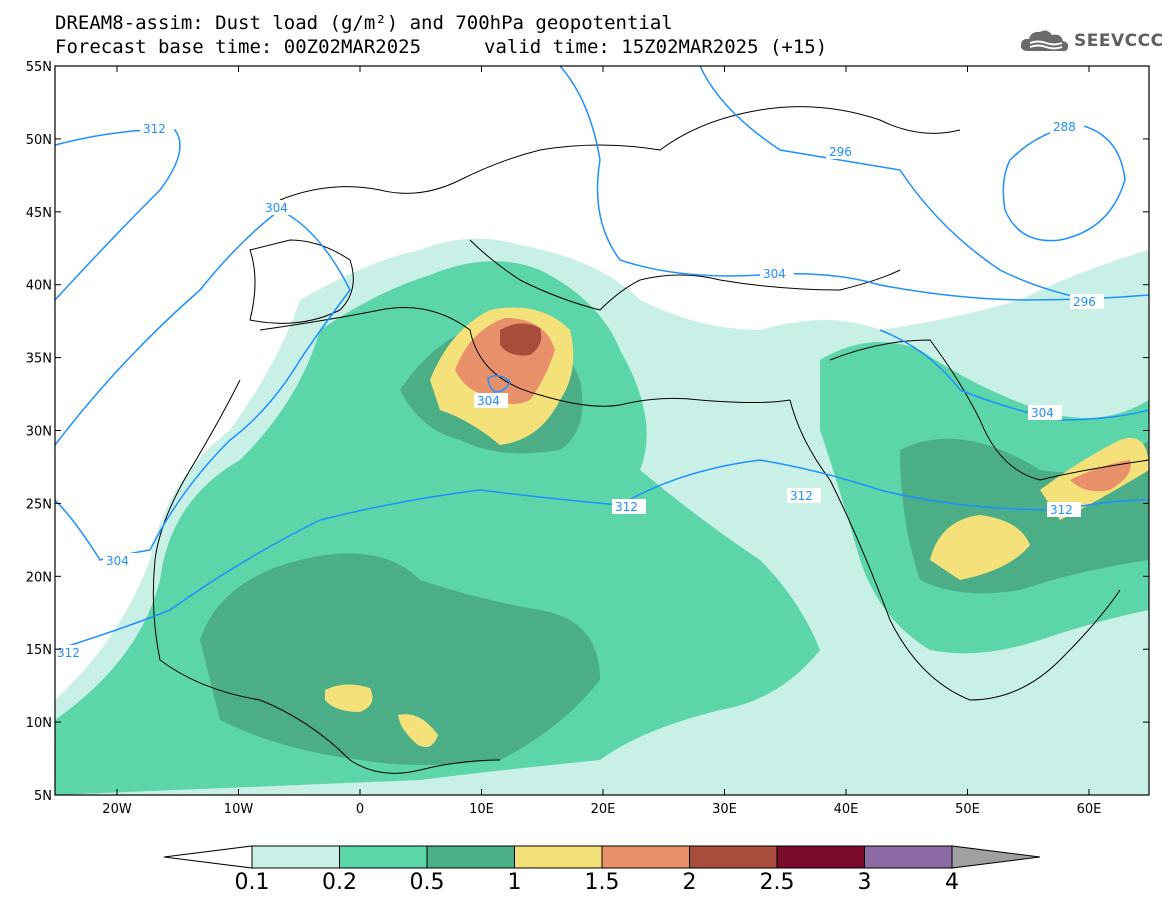  What do you see at coordinates (39, 213) in the screenshot?
I see `lat-label: 45N` at bounding box center [39, 213].